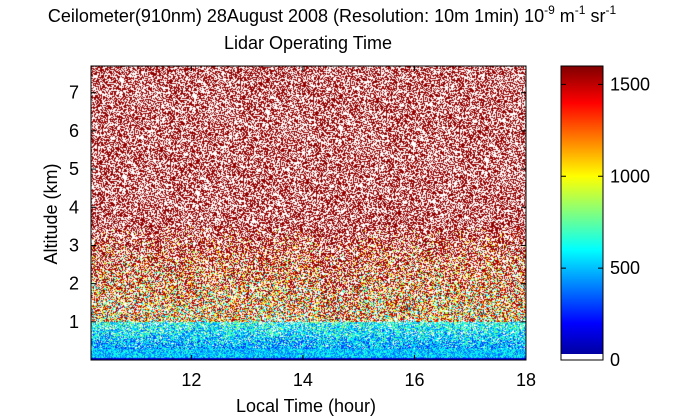 Image resolution: width=700 pixels, height=420 pixels. Describe the element at coordinates (605, 222) in the screenshot. I see `colorbar-ticks: 0 500 1000 1500` at that location.